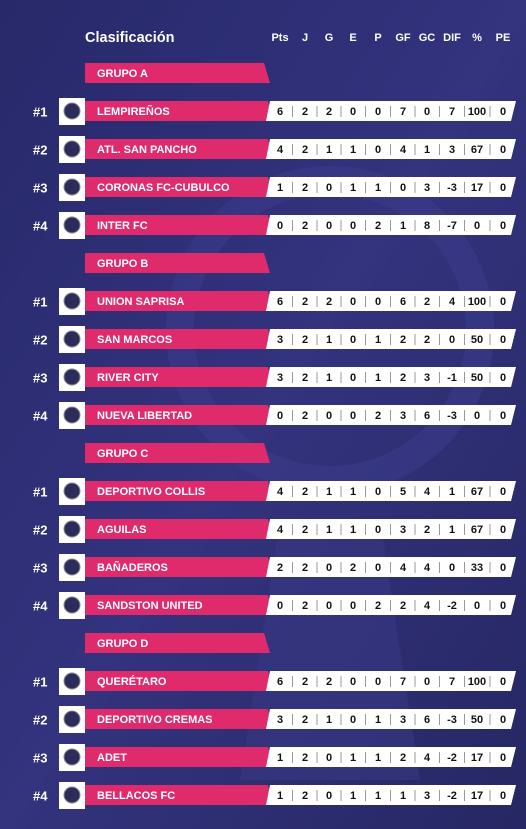 This screenshot has height=829, width=526. I want to click on stat-value: 5, so click(403, 492).